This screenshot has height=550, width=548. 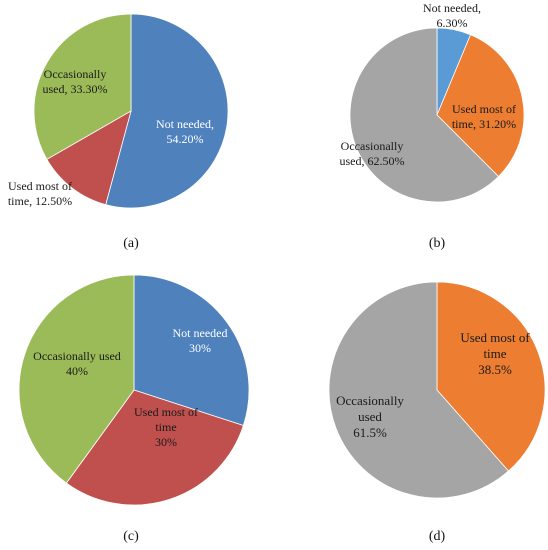 I want to click on data-label-occasionally-used: Occasionally used 40%, so click(x=77, y=363).